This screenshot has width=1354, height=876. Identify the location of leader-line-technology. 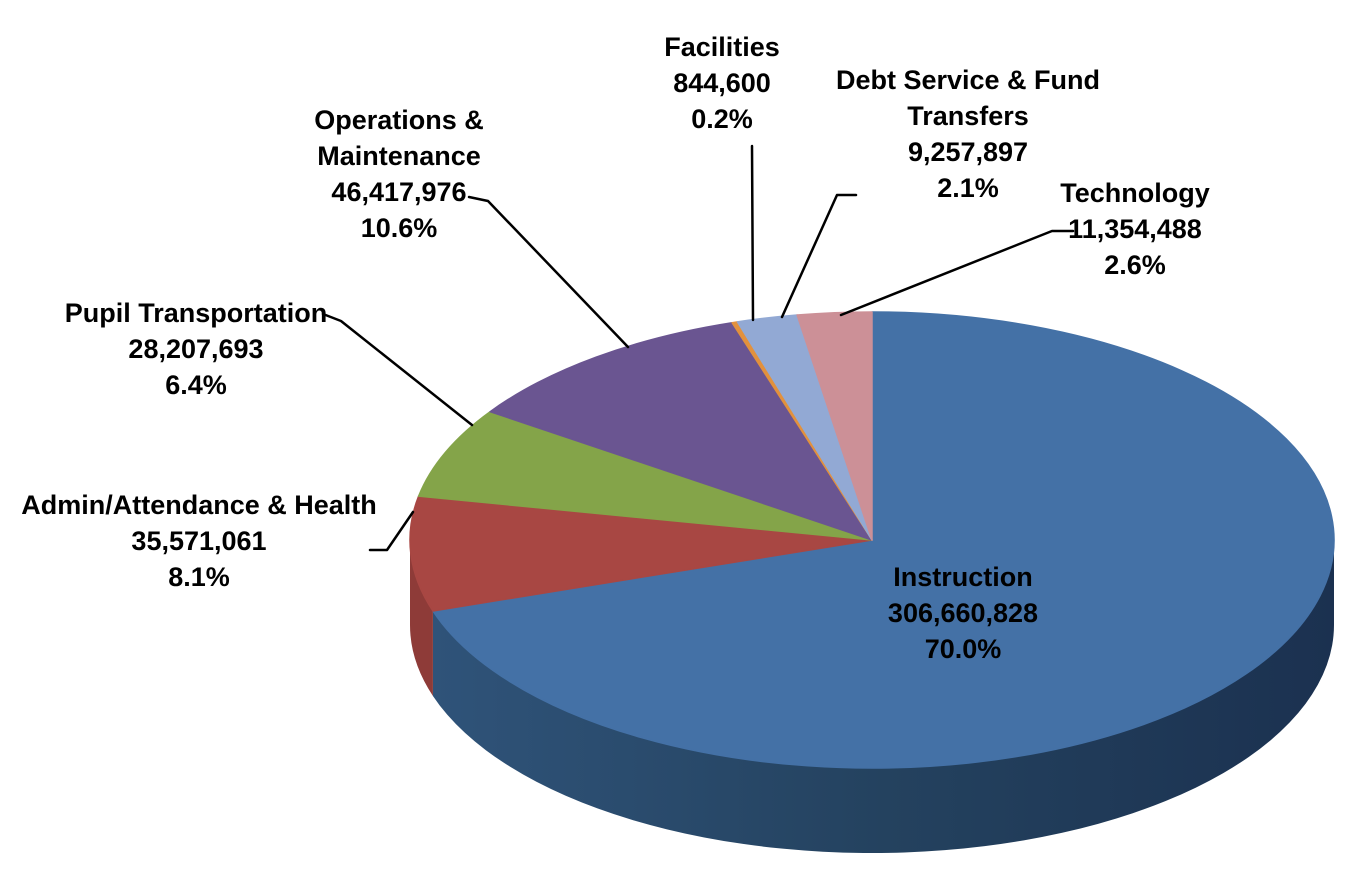
(957, 273).